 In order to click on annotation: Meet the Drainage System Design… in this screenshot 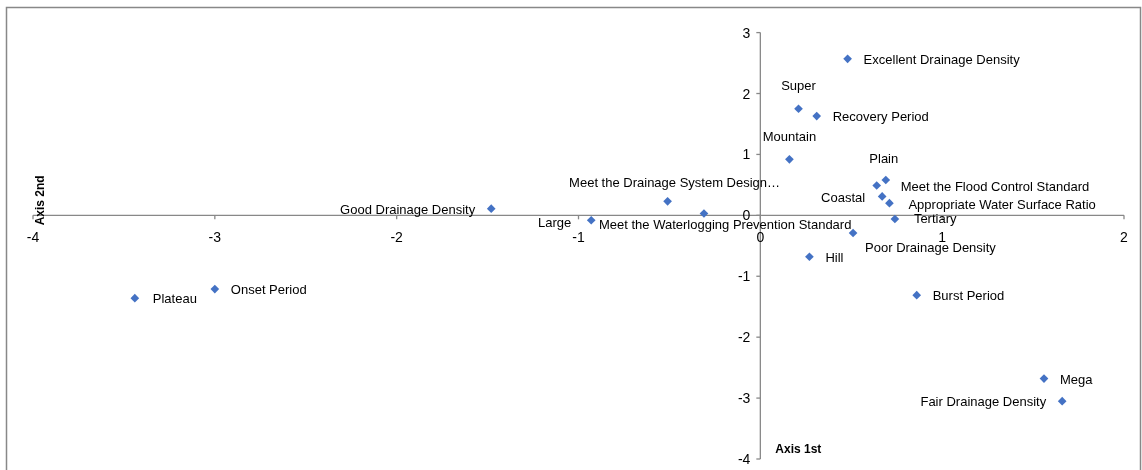, I will do `click(675, 183)`.